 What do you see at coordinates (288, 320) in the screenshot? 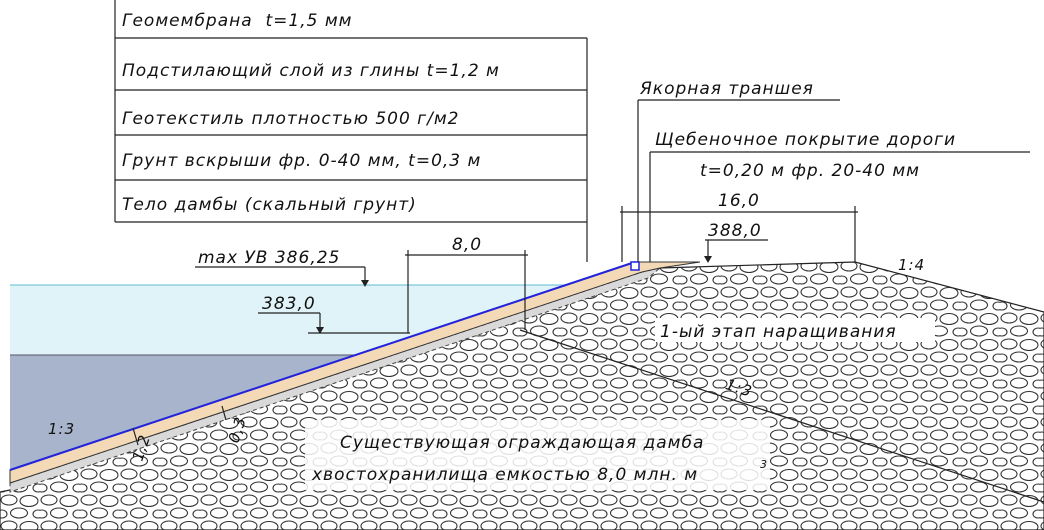
I see `water-upper` at bounding box center [288, 320].